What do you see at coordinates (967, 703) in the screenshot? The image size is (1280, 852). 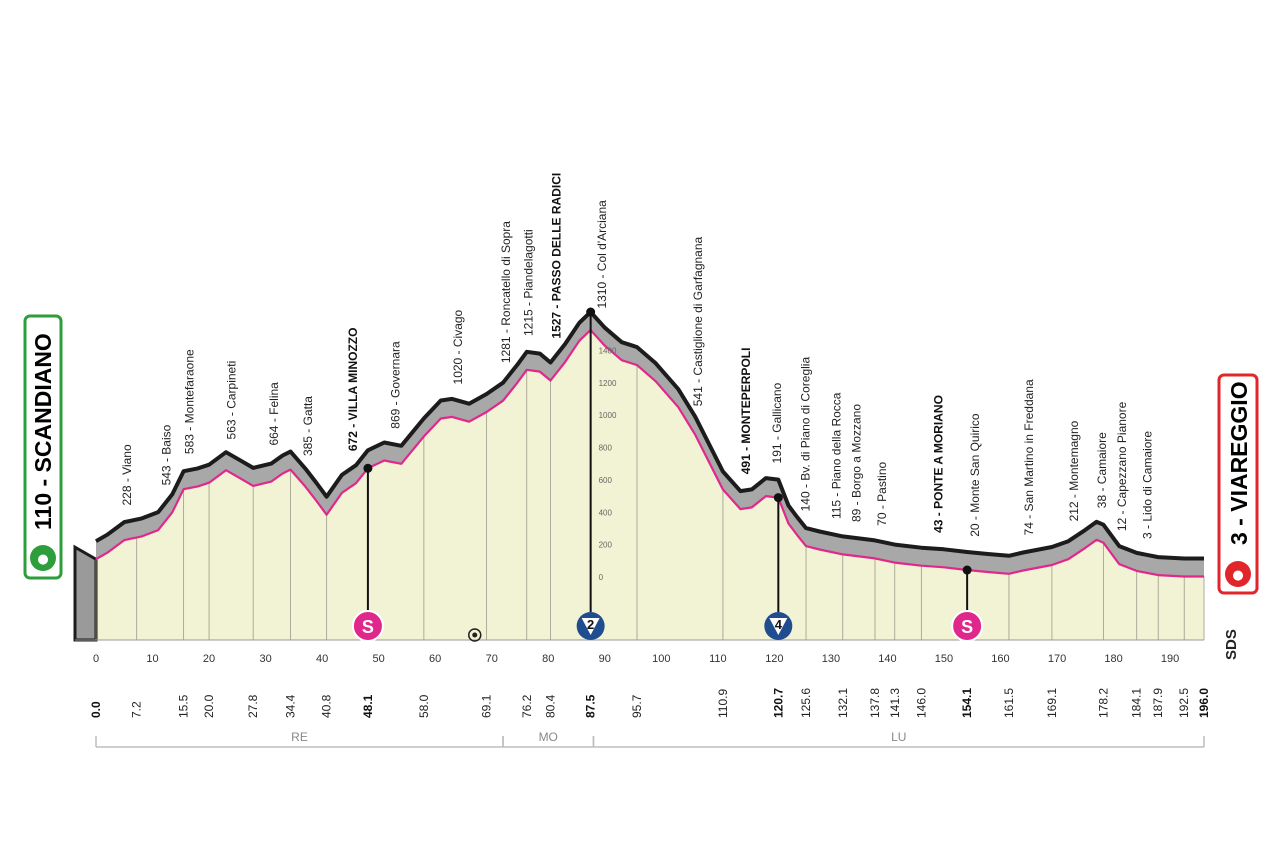 I see `distance-label: 154.1` at bounding box center [967, 703].